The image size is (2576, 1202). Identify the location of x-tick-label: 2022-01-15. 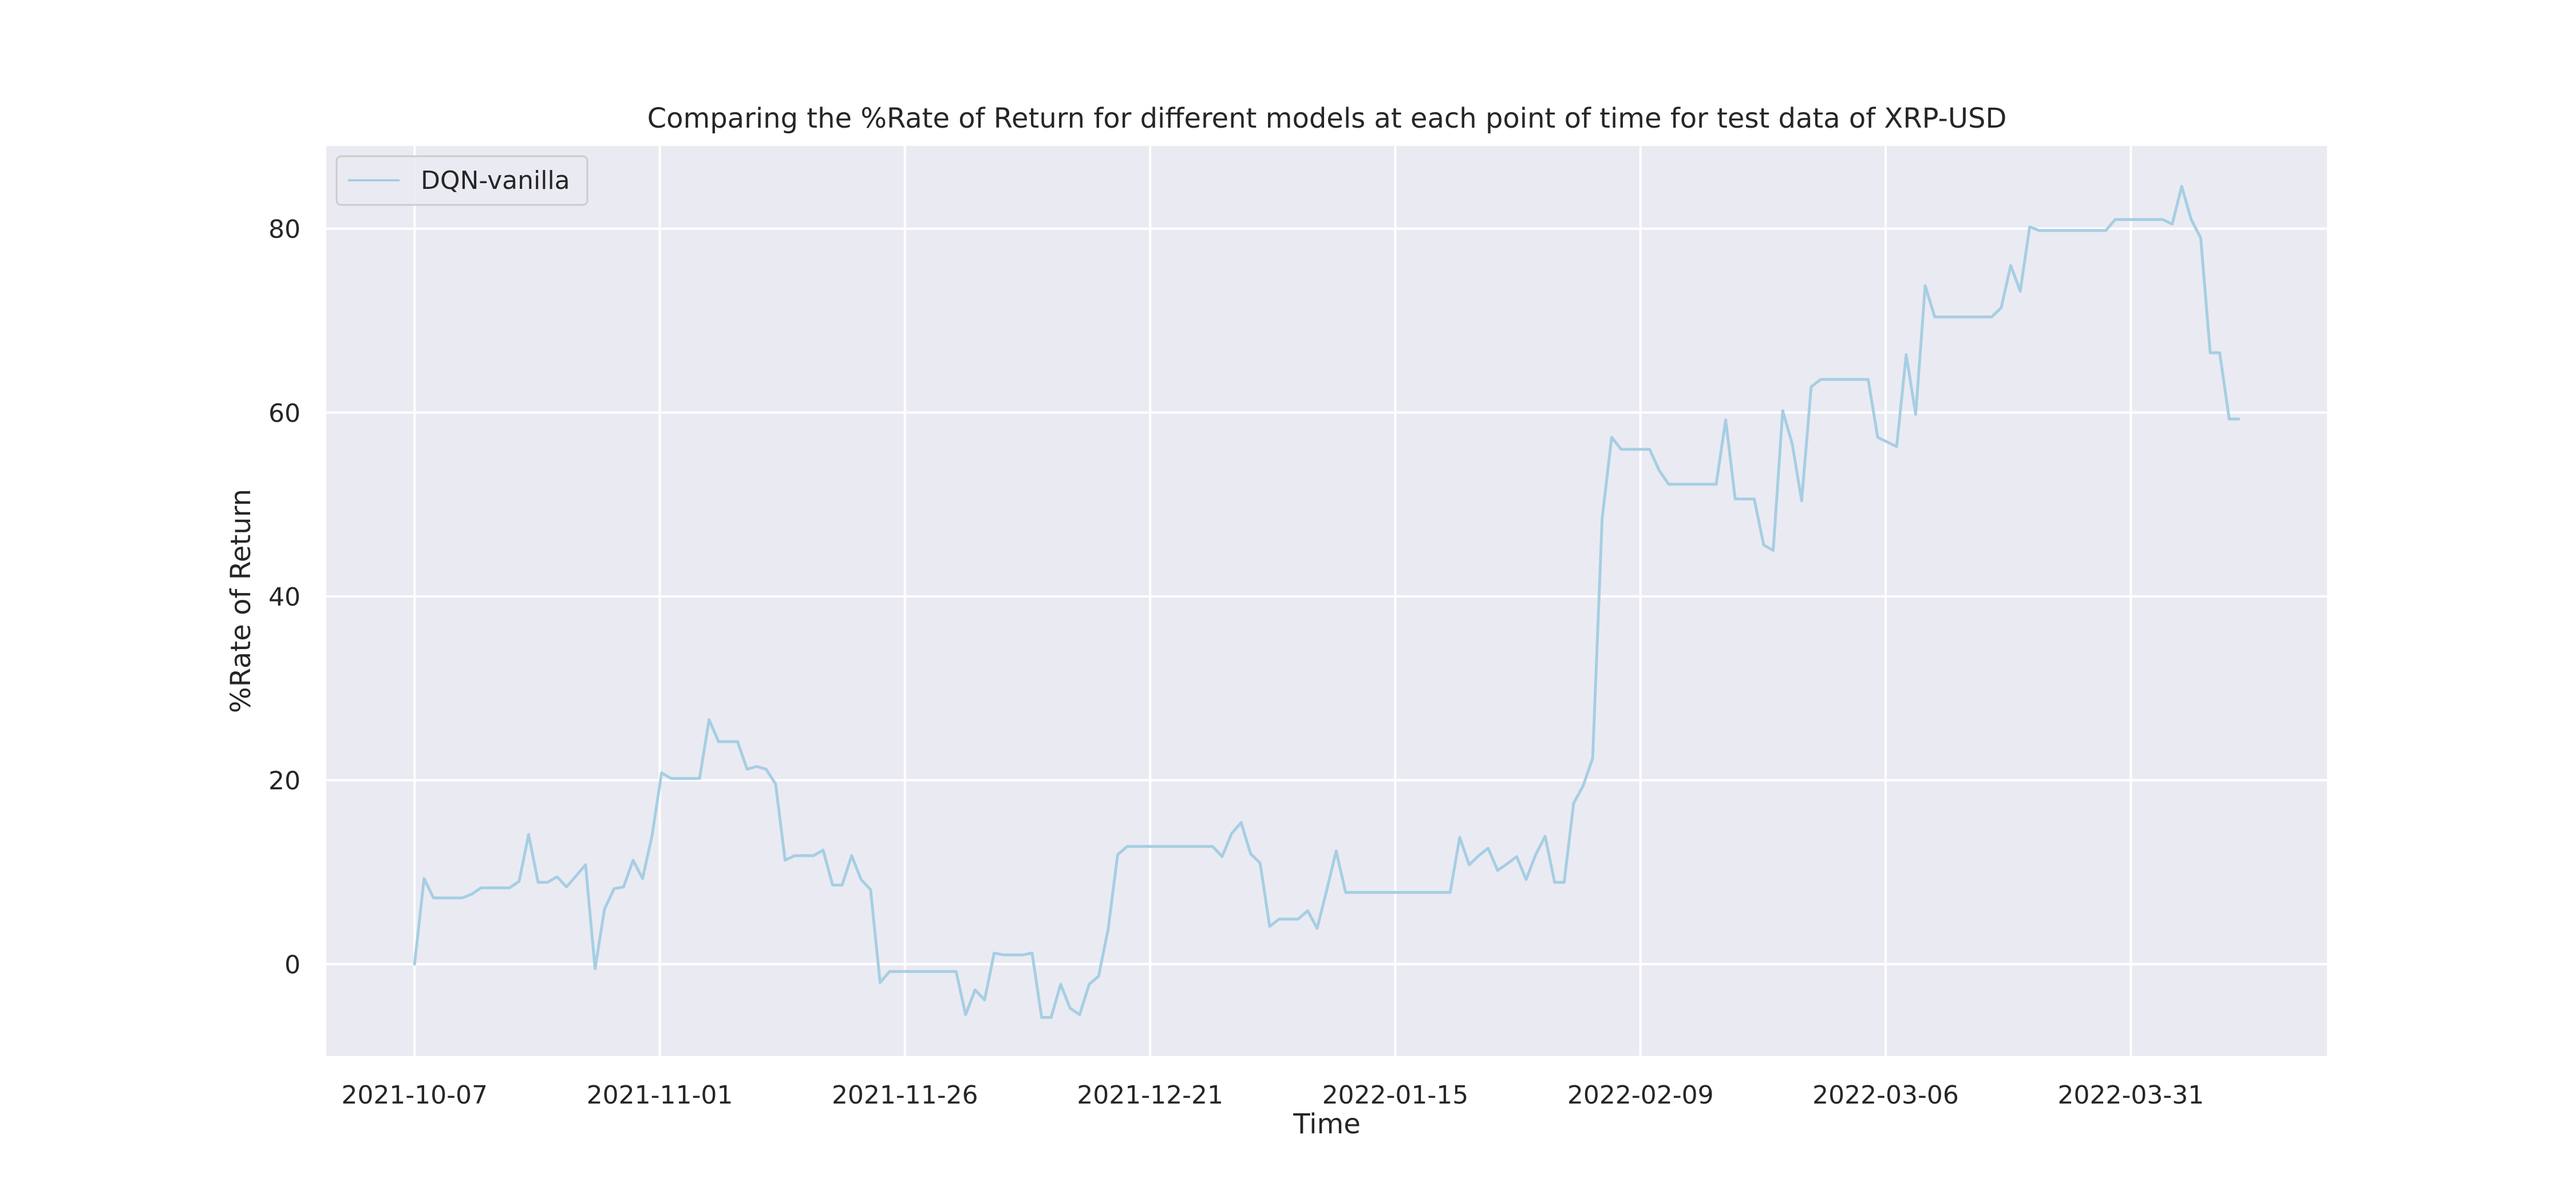
(1395, 1096).